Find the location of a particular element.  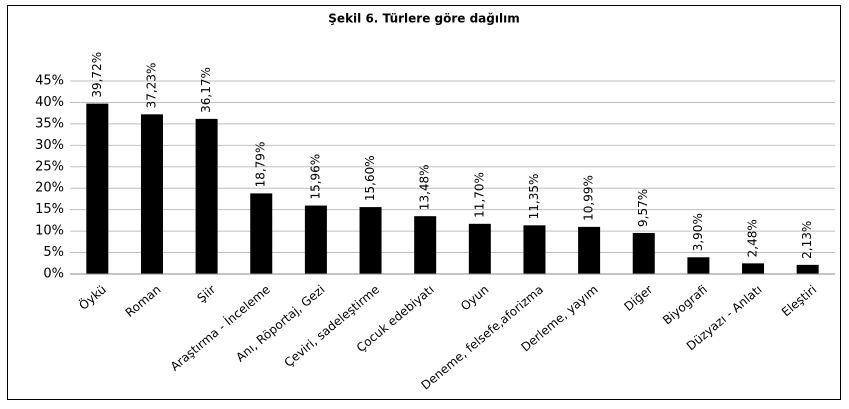

value-label: 15,60% is located at coordinates (370, 178).